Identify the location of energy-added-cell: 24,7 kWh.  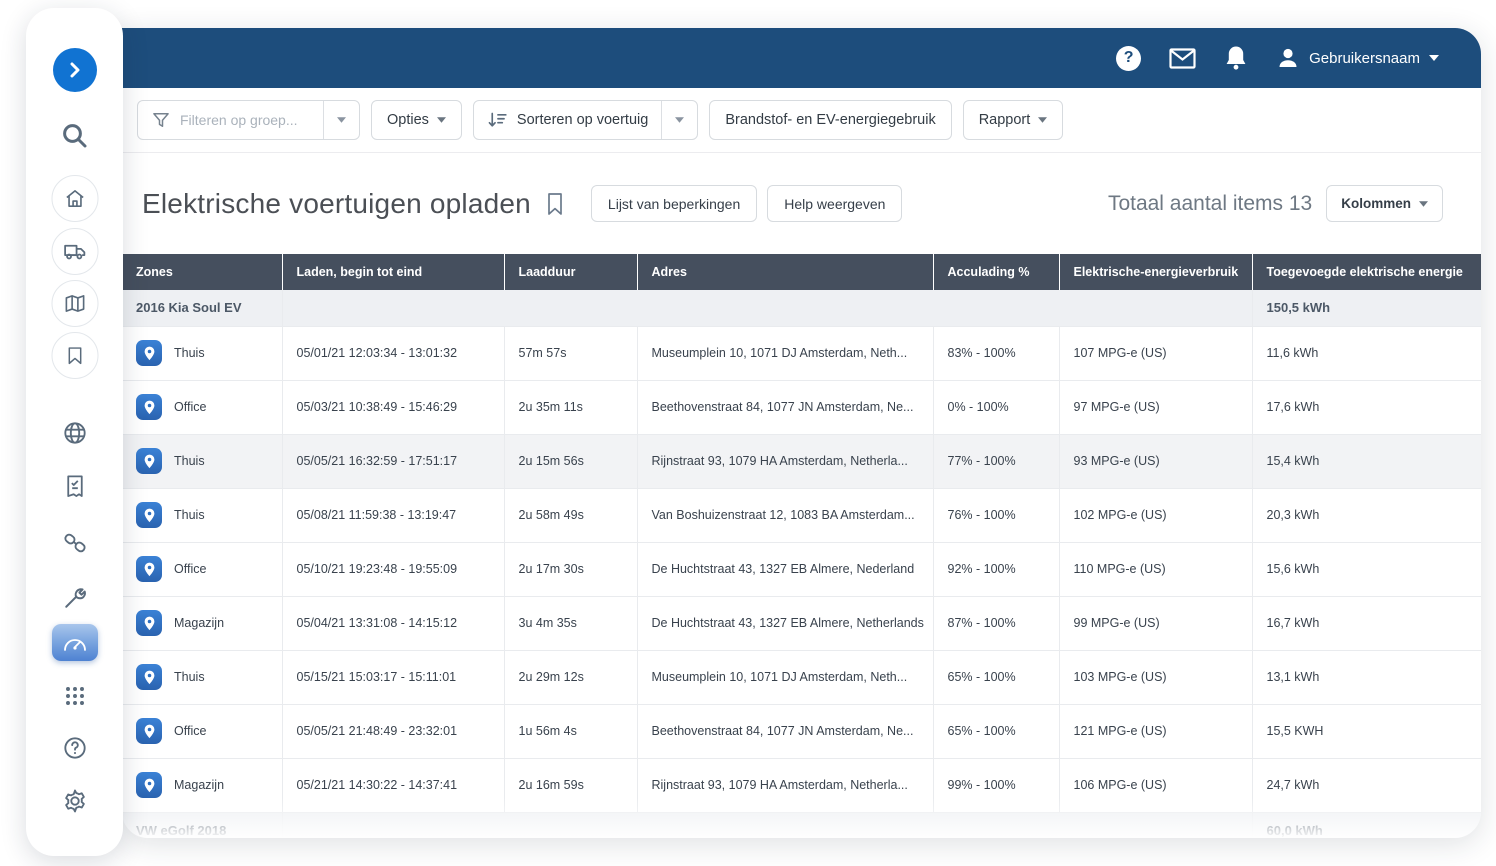
(1366, 785).